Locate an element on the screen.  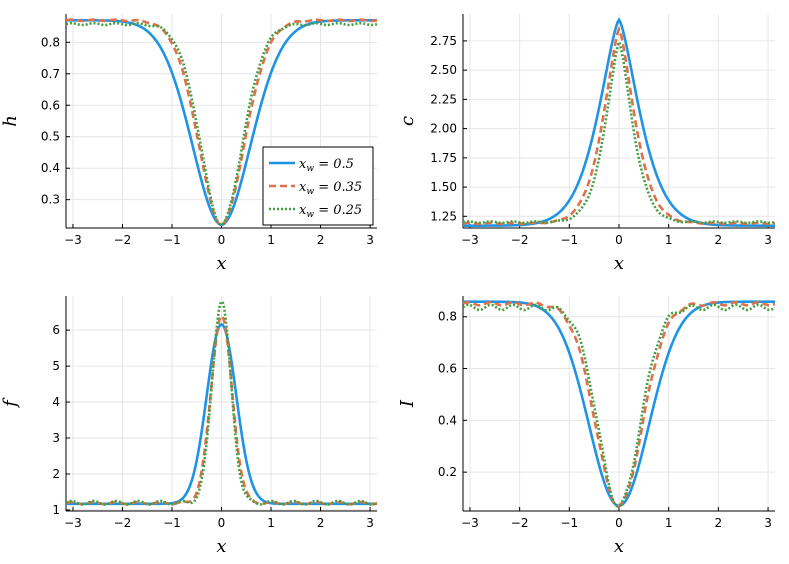
y-tick-label: 0.5 is located at coordinates (50, 137).